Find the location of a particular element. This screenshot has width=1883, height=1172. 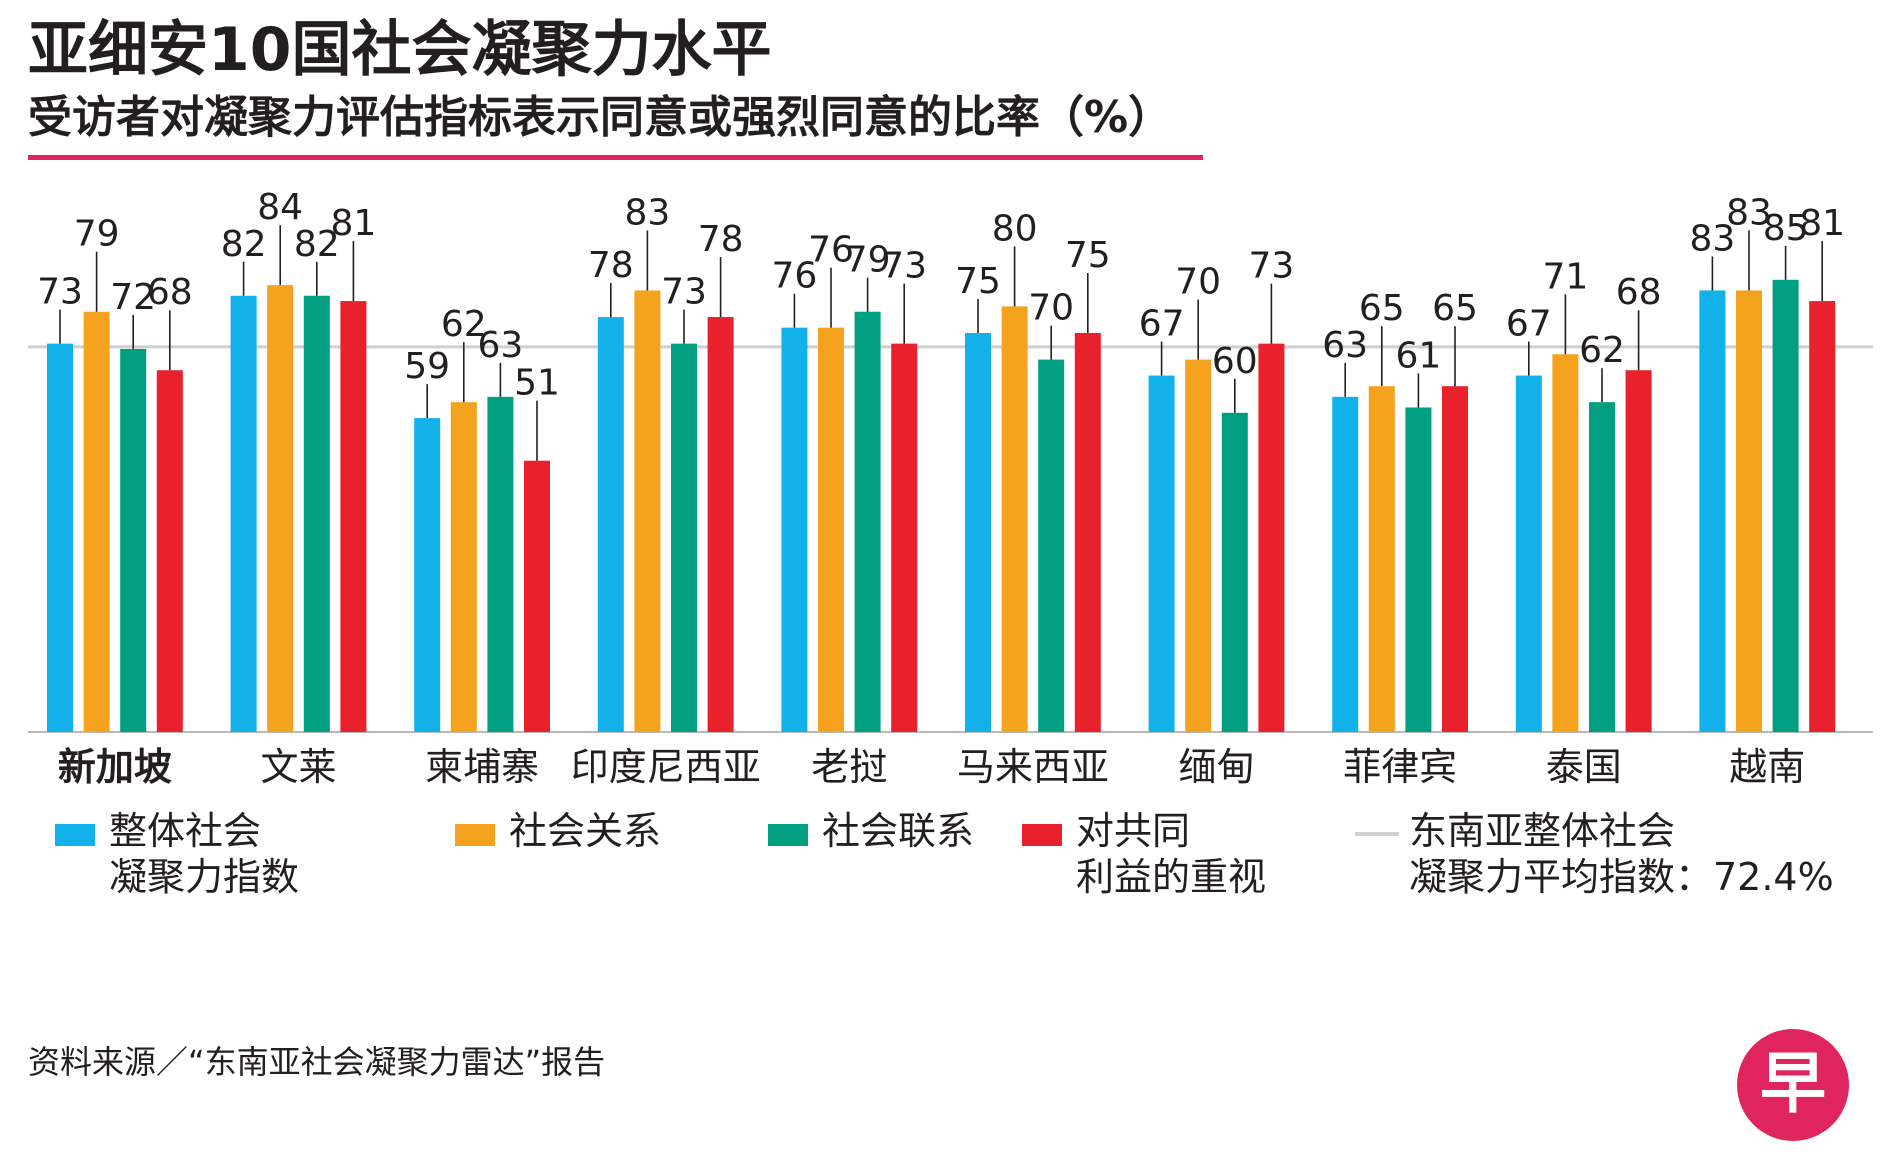

legend-label: 利益的重视 is located at coordinates (1171, 877).